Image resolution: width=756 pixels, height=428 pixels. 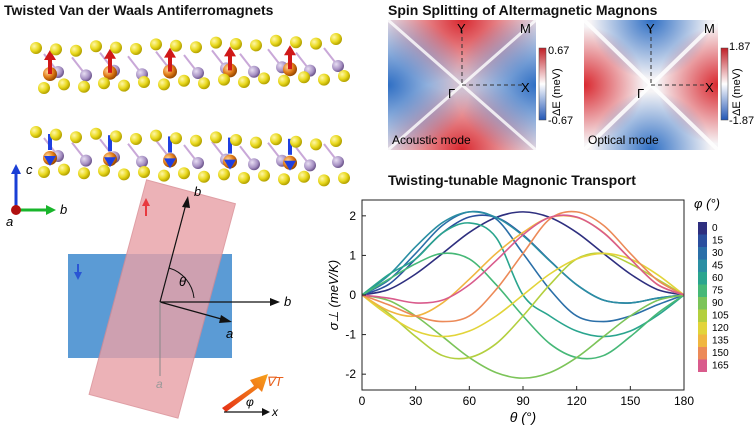 I want to click on optical-mode-map: Y M Γ X Optical mode, so click(x=651, y=85).